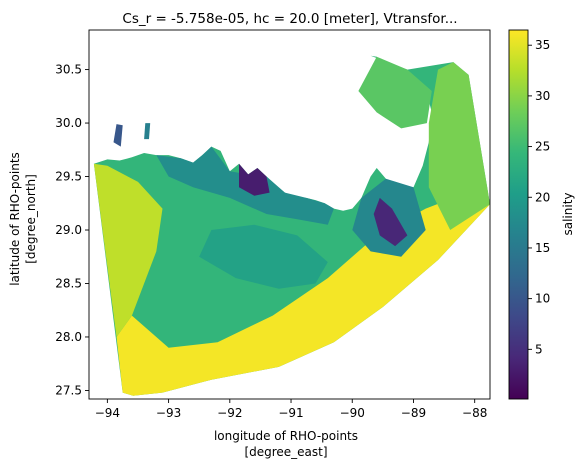  Describe the element at coordinates (290, 413) in the screenshot. I see `x-tick-label: −91` at that location.